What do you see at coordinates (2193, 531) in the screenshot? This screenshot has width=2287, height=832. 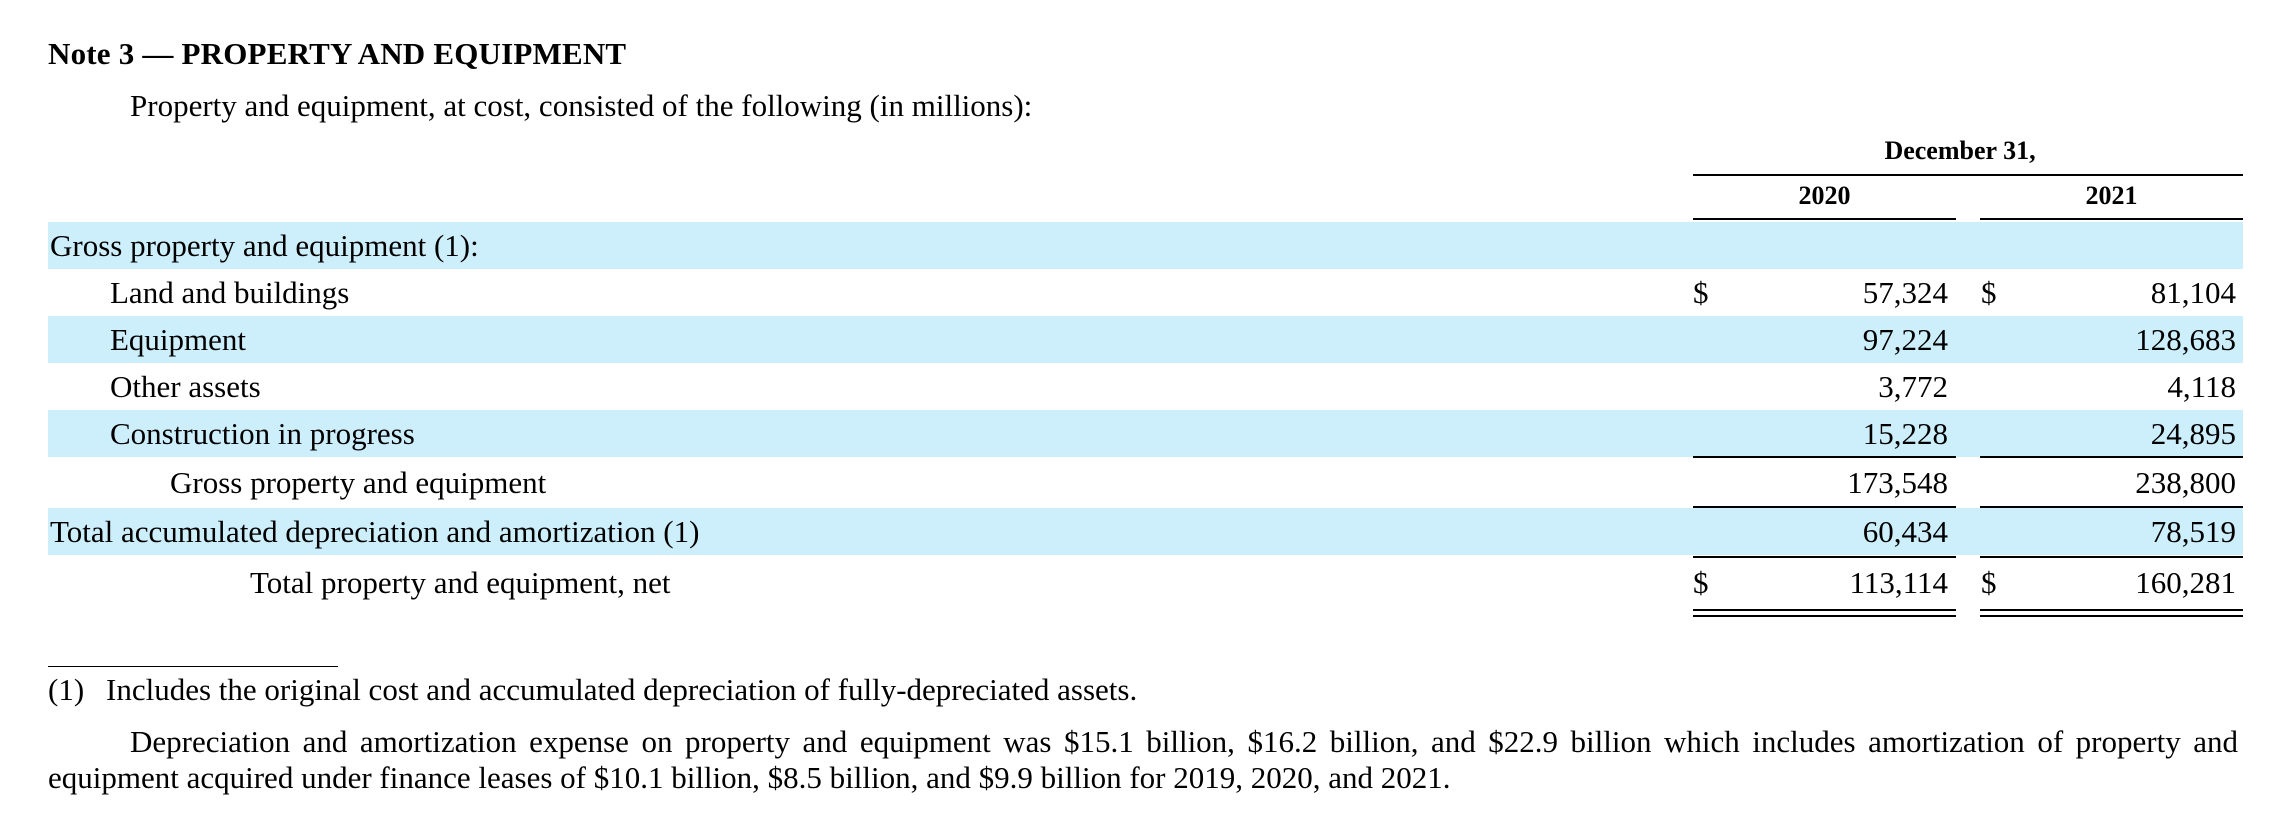 I see `value-2021: 78,519` at bounding box center [2193, 531].